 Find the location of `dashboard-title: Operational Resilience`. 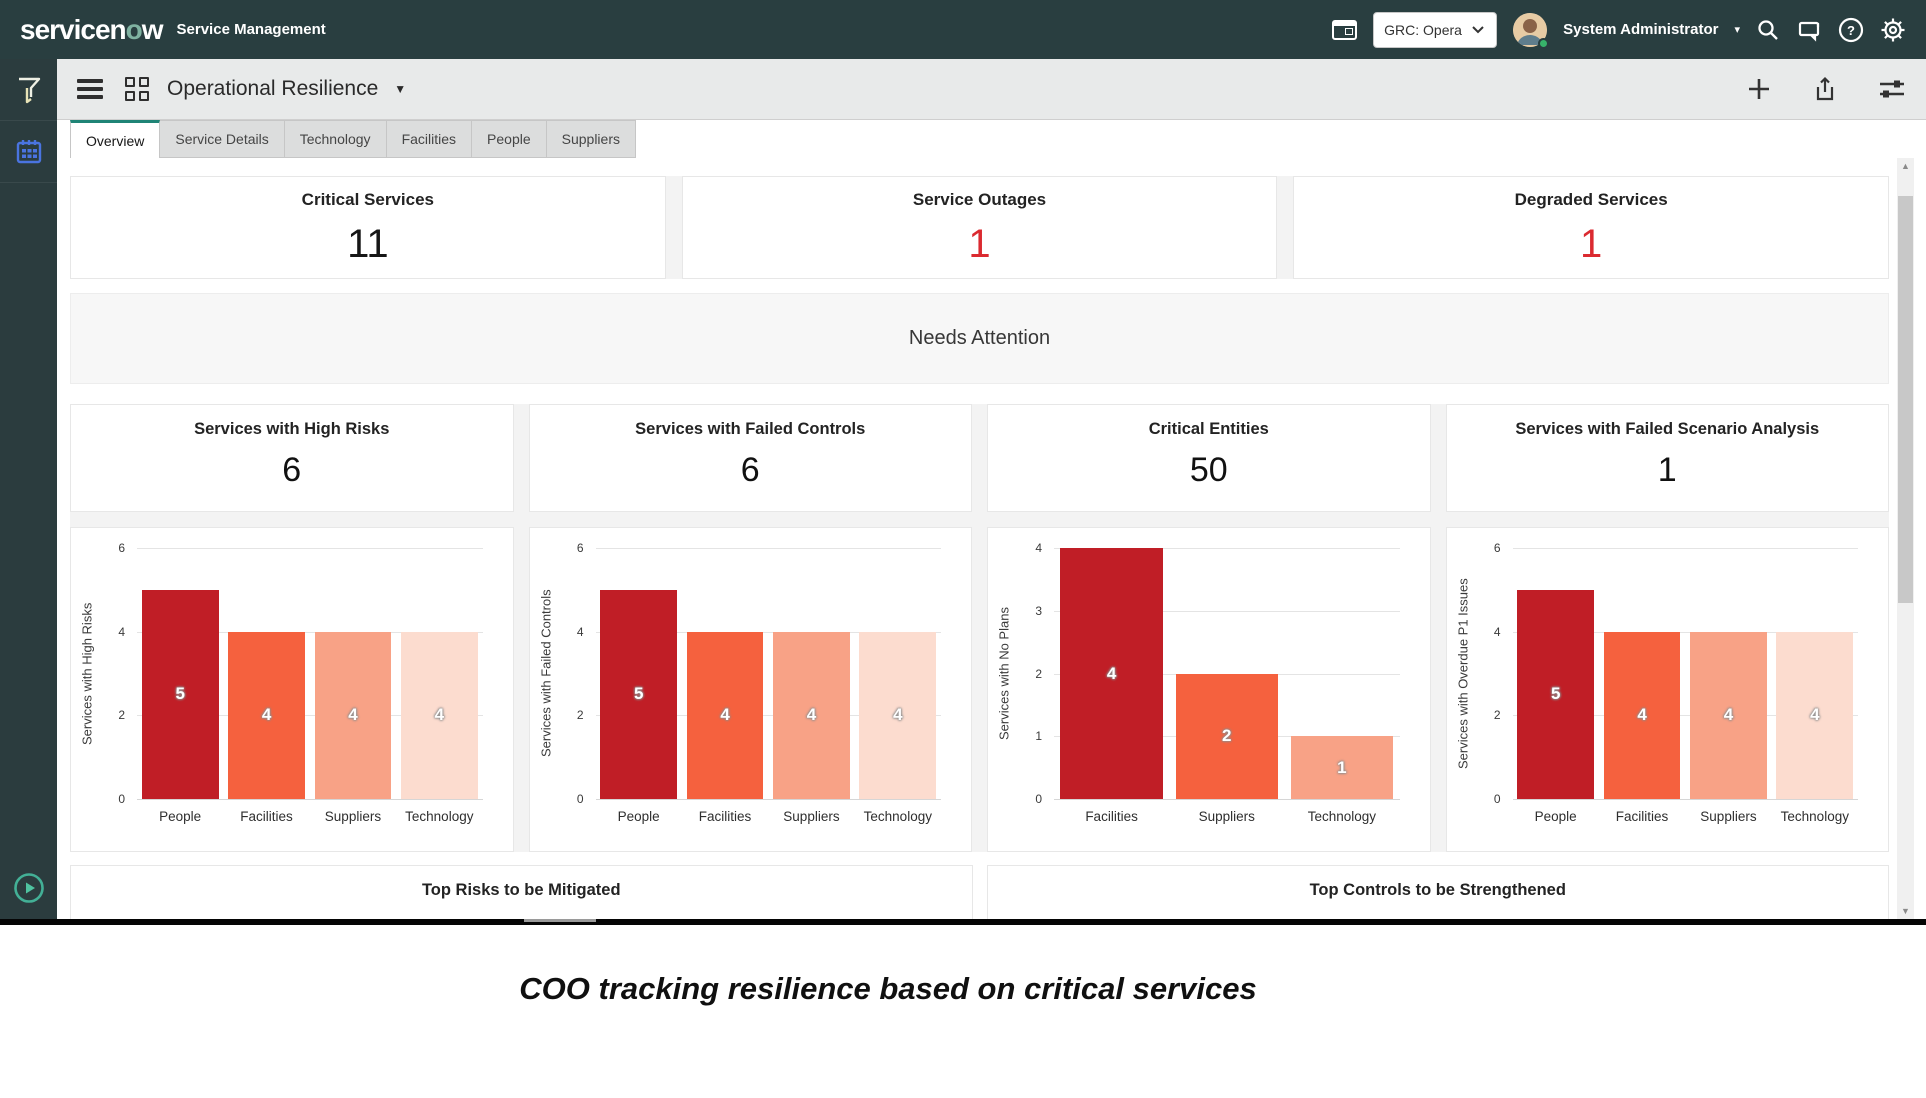

dashboard-title: Operational Resilience is located at coordinates (273, 88).